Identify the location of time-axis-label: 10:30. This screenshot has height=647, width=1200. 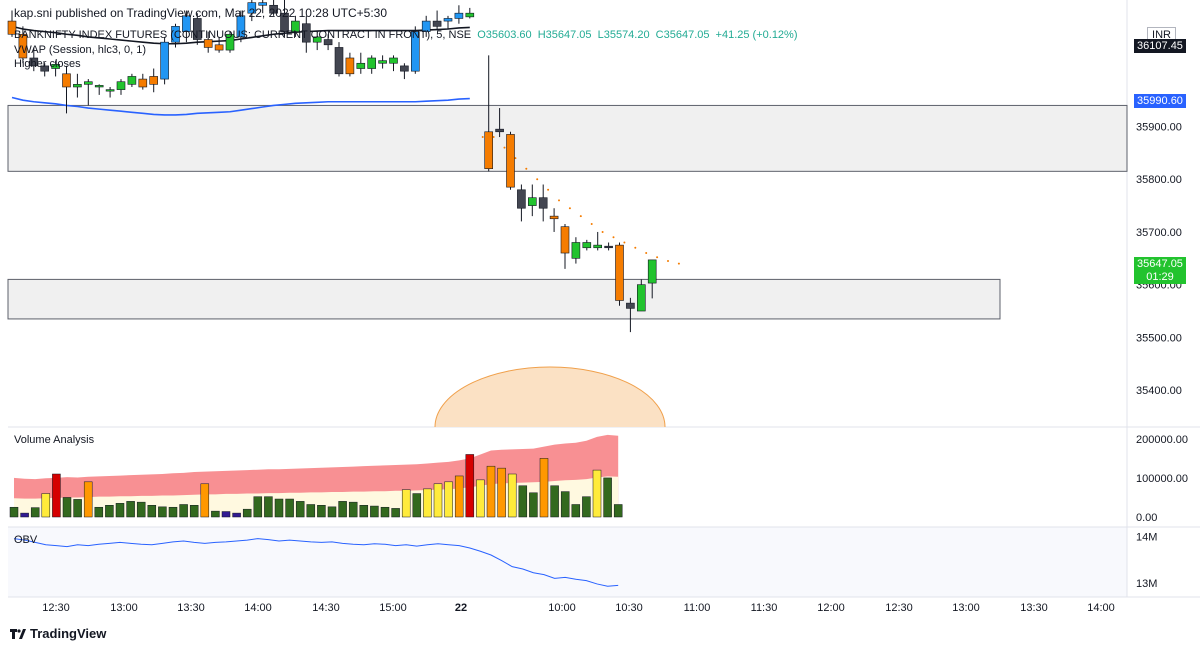
(629, 608).